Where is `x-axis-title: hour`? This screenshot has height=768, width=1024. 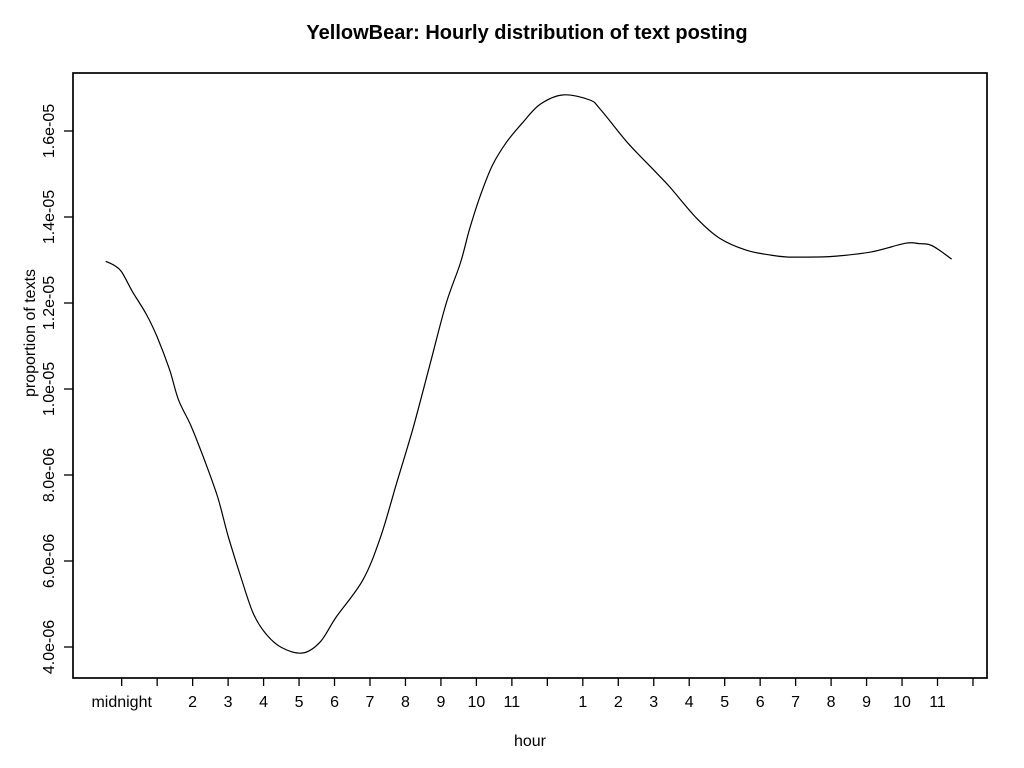 x-axis-title: hour is located at coordinates (530, 741).